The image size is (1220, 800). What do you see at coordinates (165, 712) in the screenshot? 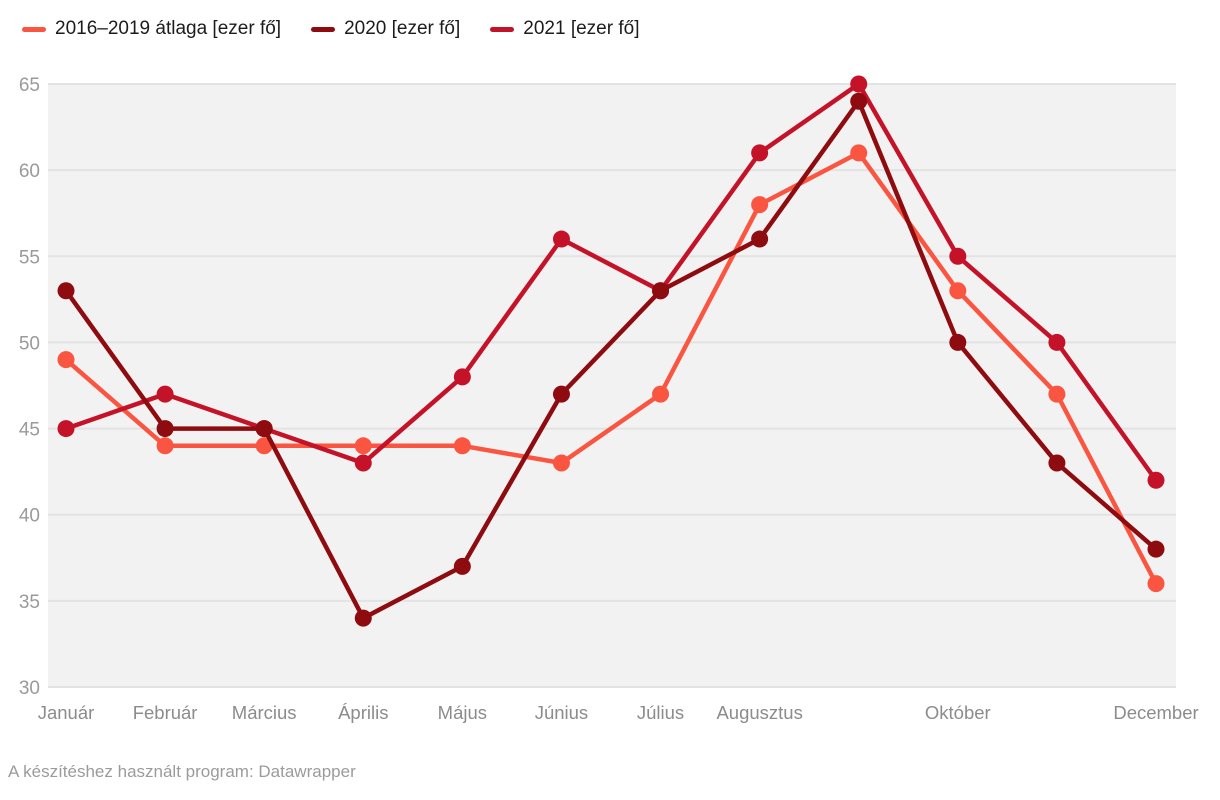
I see `x-tick-label: Február` at bounding box center [165, 712].